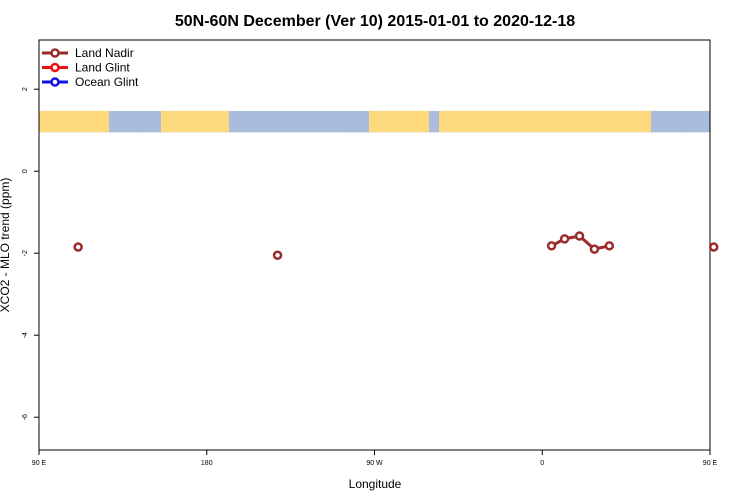  What do you see at coordinates (396, 245) in the screenshot?
I see `series-layer` at bounding box center [396, 245].